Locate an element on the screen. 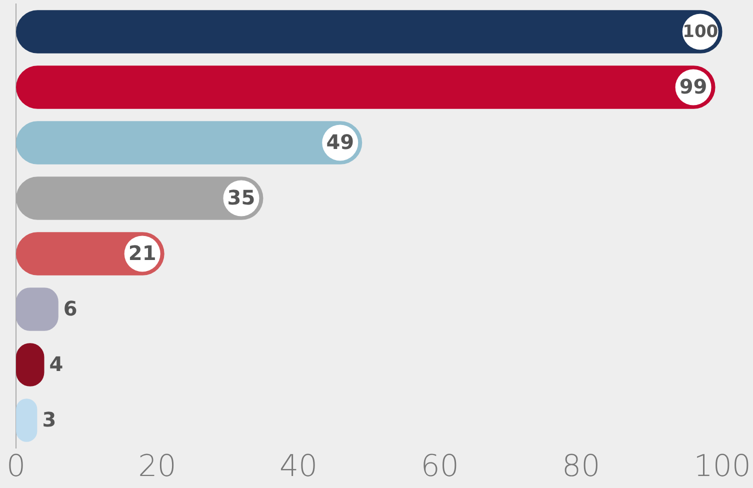 The height and width of the screenshot is (488, 753). data-label: 3 is located at coordinates (49, 419).